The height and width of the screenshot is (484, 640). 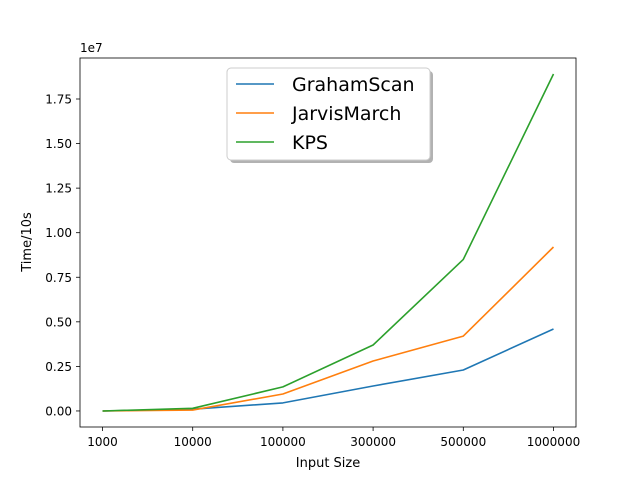 What do you see at coordinates (91, 48) in the screenshot?
I see `y-scale-label: 1e7` at bounding box center [91, 48].